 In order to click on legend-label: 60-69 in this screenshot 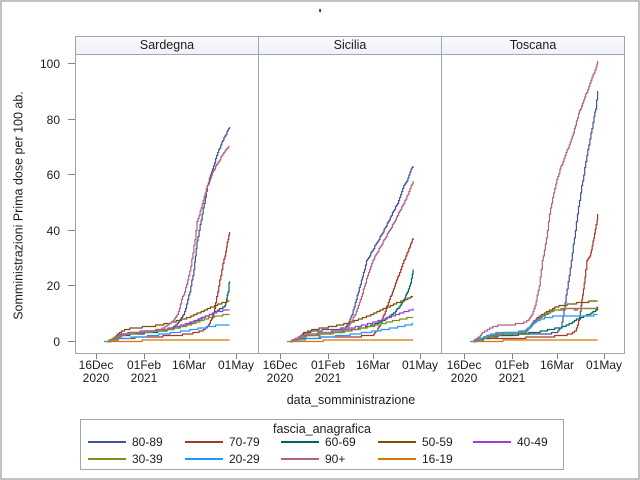, I will do `click(340, 442)`.